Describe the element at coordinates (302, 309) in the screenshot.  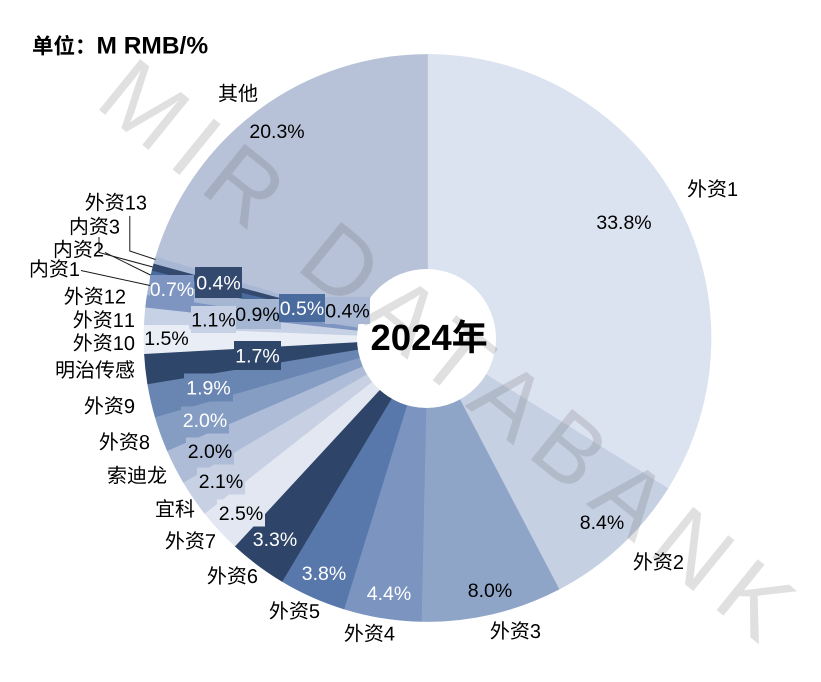
I see `svg-text: 0.5%` at that location.